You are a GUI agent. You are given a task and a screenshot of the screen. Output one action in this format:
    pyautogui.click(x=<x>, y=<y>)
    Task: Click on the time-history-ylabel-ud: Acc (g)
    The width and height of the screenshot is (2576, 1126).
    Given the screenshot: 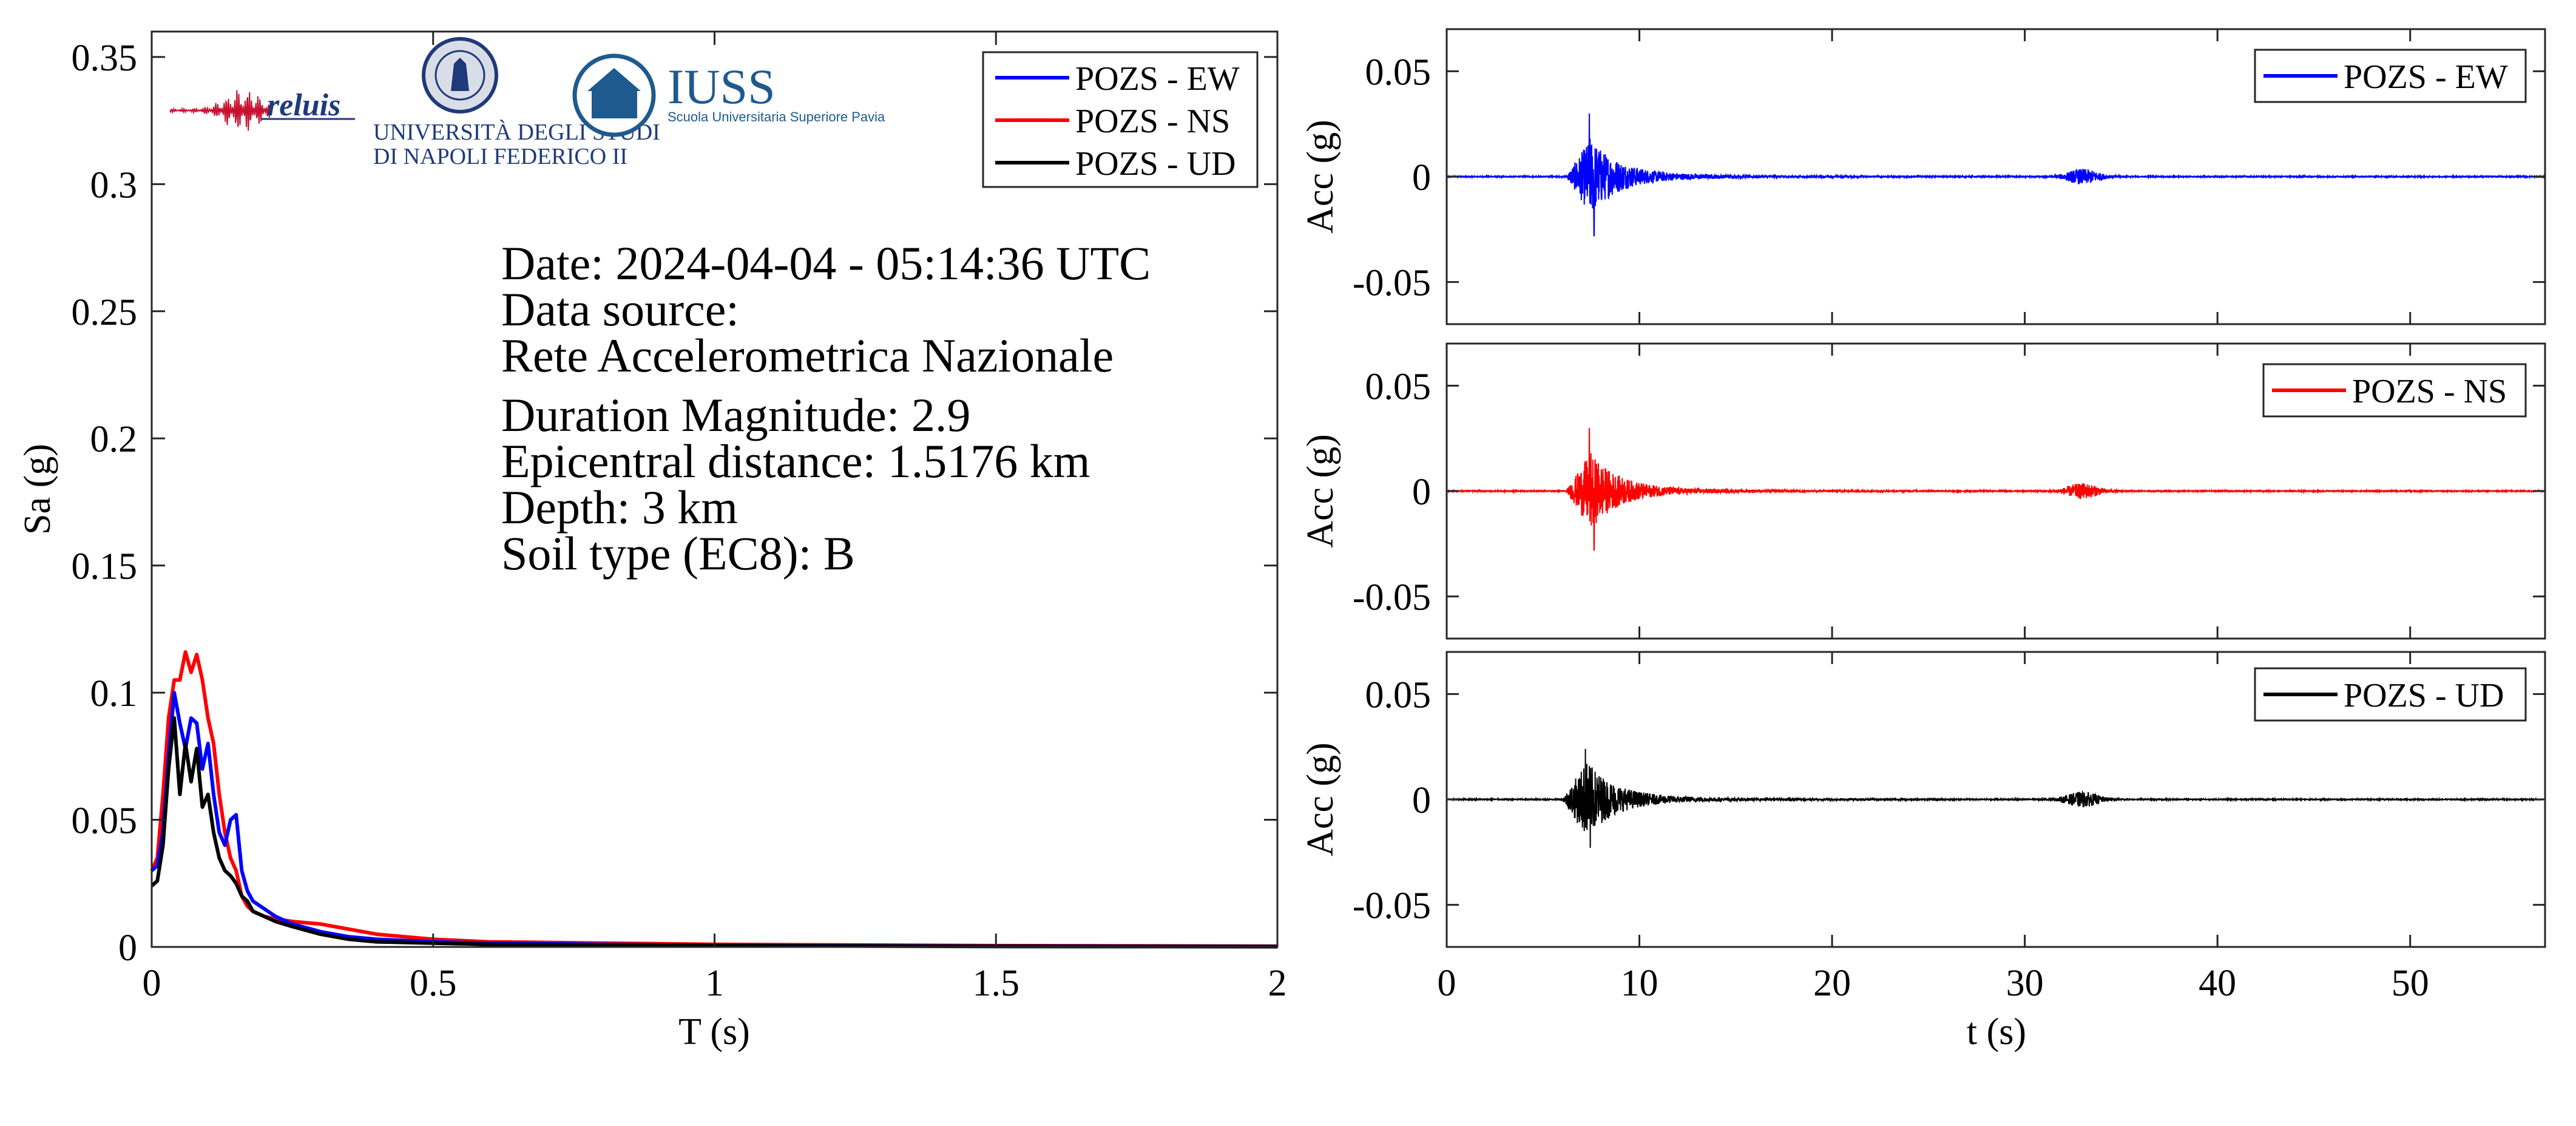 What is the action you would take?
    pyautogui.click(x=1320, y=799)
    